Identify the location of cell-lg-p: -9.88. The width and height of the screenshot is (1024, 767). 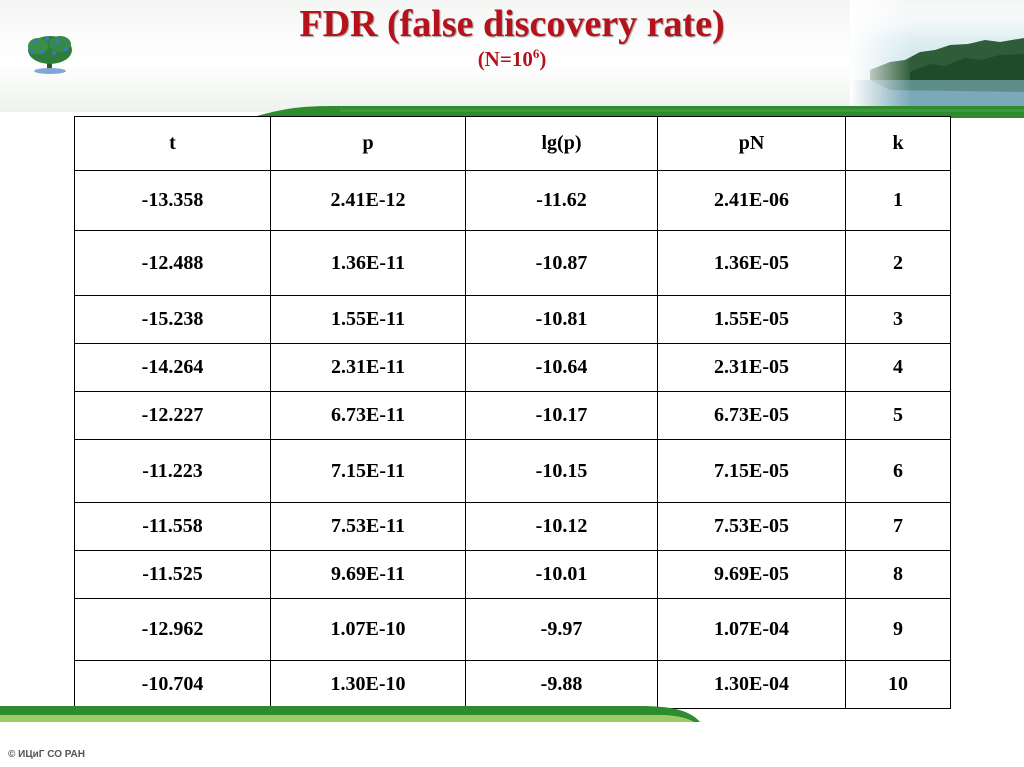
(561, 684).